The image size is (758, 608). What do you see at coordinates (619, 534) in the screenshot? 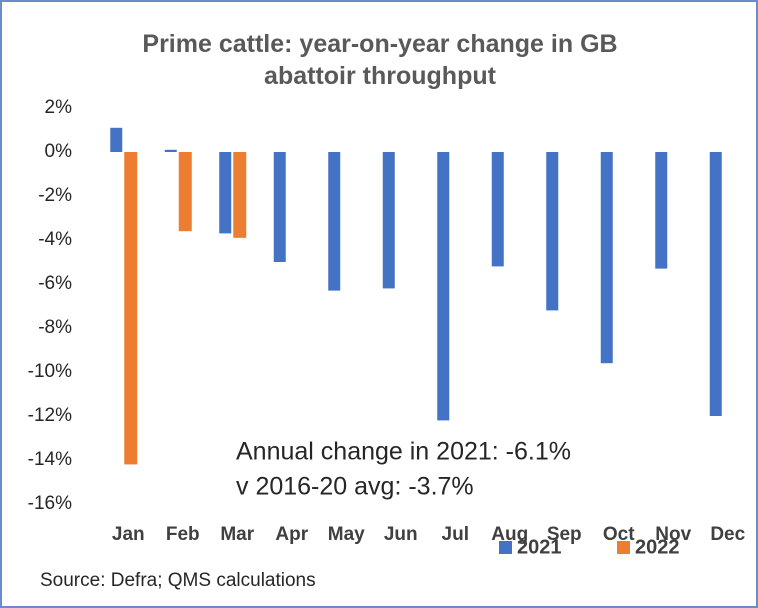
I see `x-tick-label: Oct` at bounding box center [619, 534].